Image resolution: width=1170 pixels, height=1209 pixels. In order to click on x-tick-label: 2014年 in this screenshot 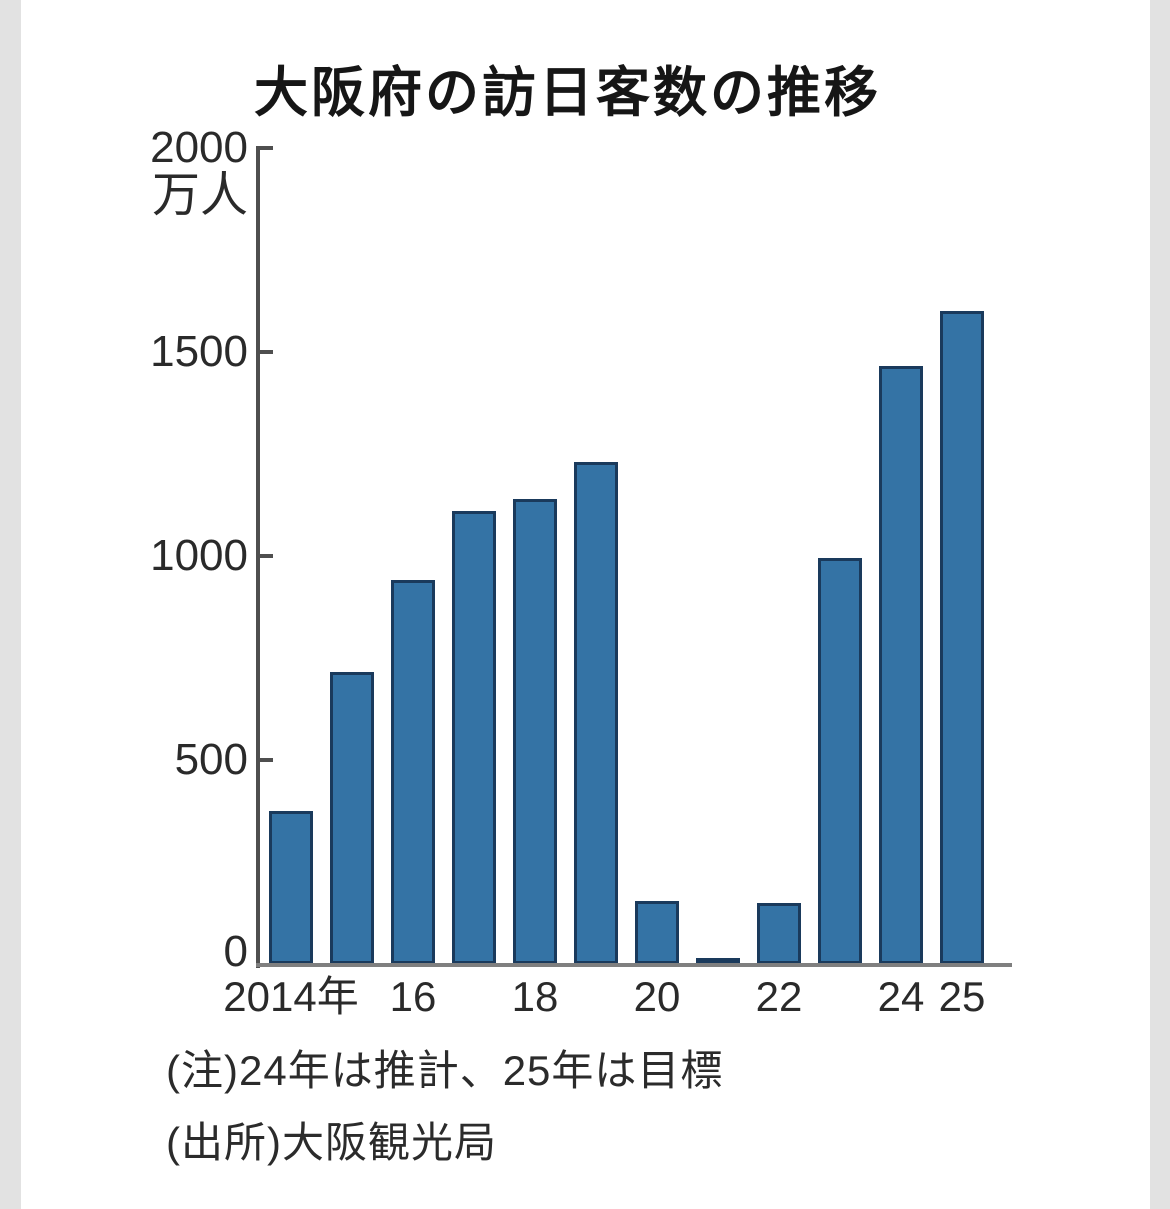, I will do `click(291, 996)`.